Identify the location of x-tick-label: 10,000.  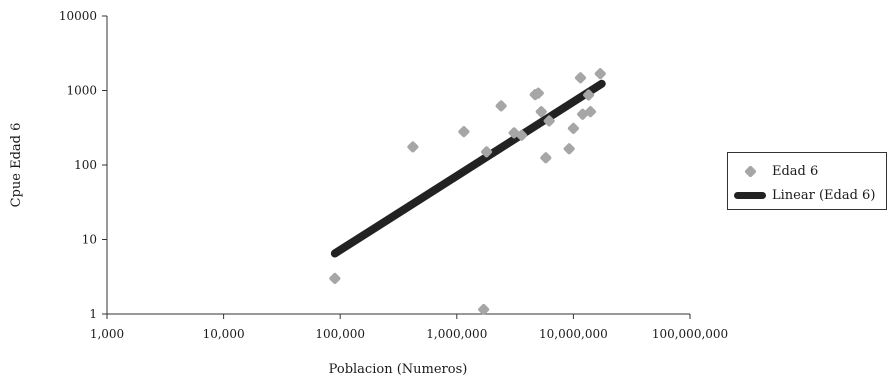
(224, 334).